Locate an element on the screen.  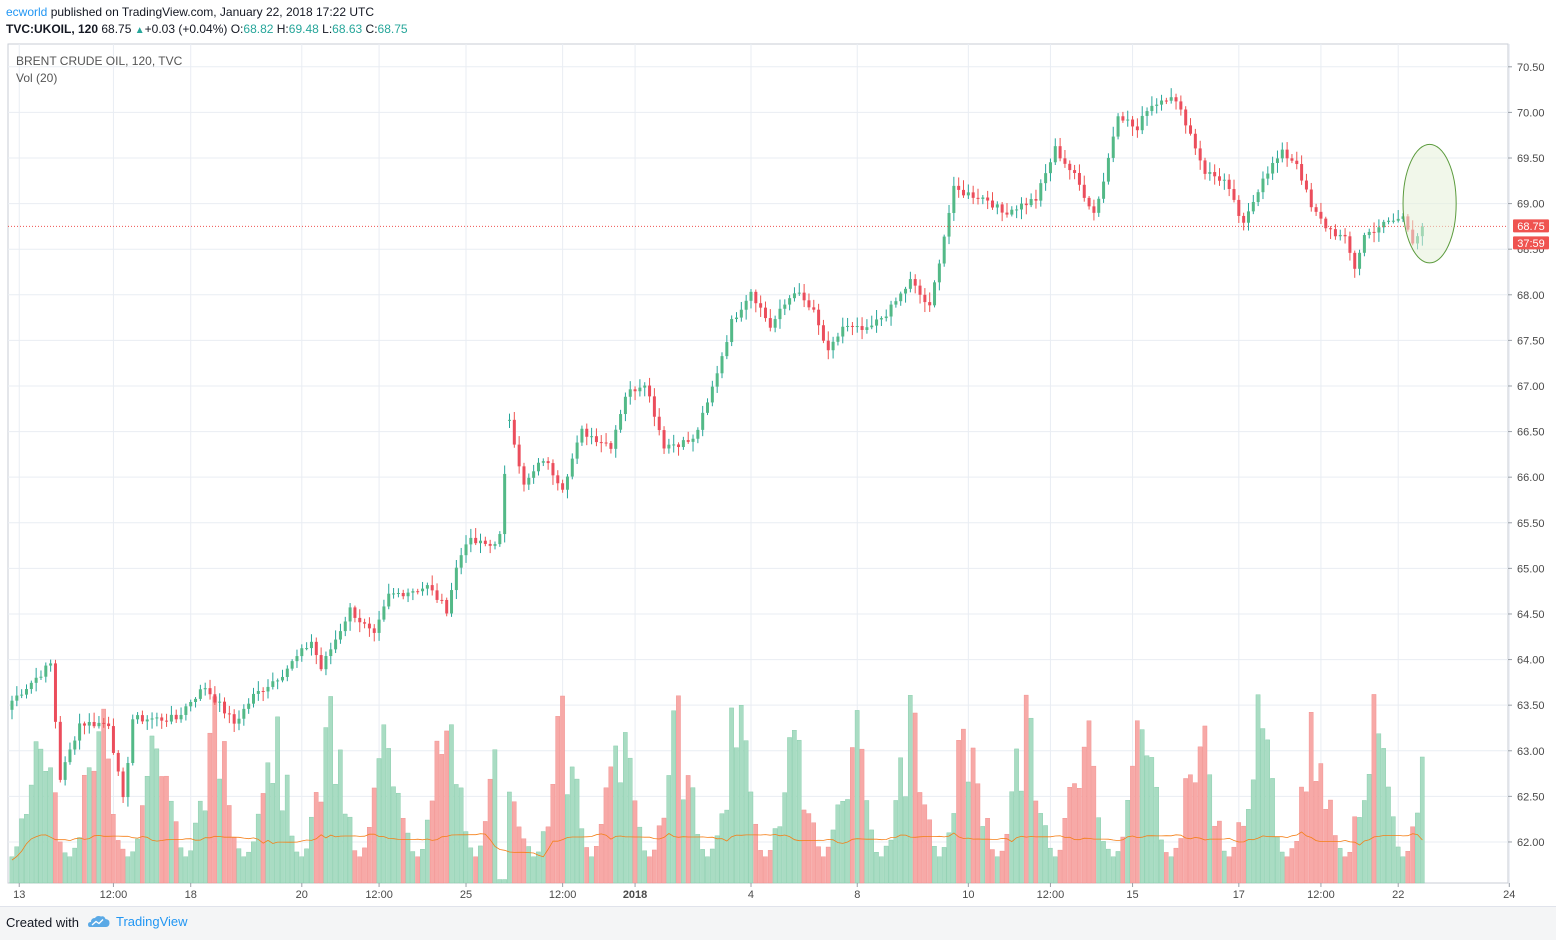
tradingview-link: TradingView is located at coordinates (138, 921).